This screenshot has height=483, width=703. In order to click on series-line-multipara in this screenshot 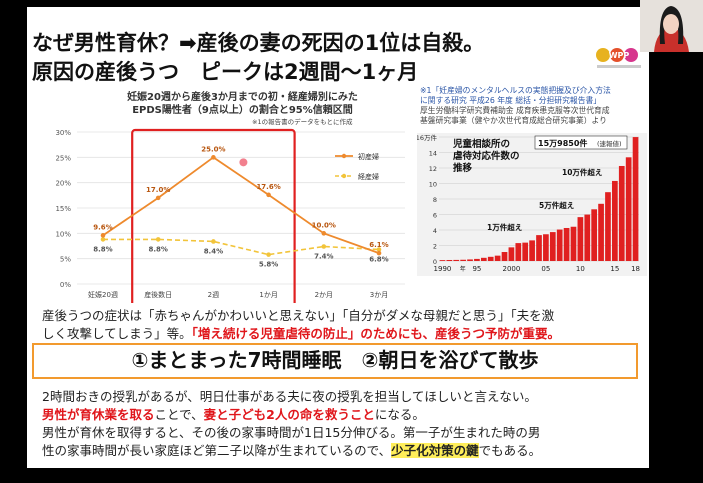, I will do `click(241, 247)`.